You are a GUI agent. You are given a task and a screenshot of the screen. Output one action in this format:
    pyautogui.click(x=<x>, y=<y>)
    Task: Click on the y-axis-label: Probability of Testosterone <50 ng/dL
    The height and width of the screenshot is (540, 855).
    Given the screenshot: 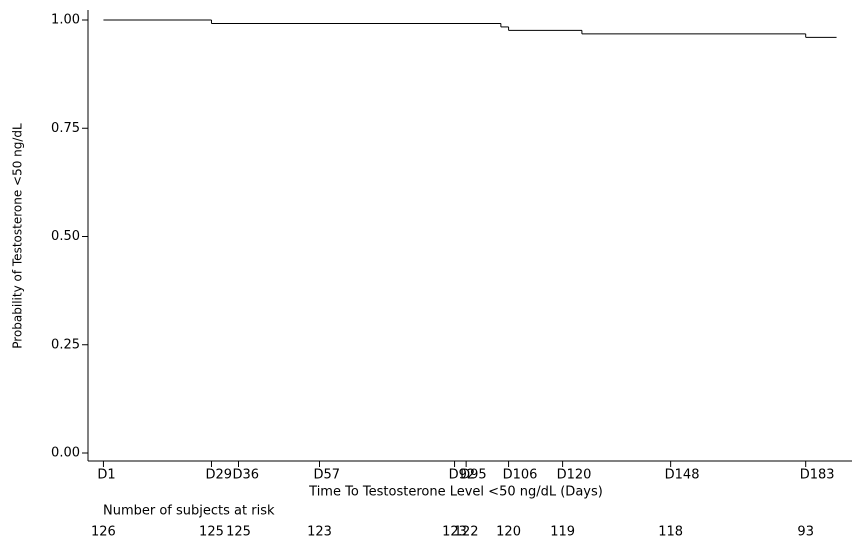 What is the action you would take?
    pyautogui.click(x=18, y=236)
    